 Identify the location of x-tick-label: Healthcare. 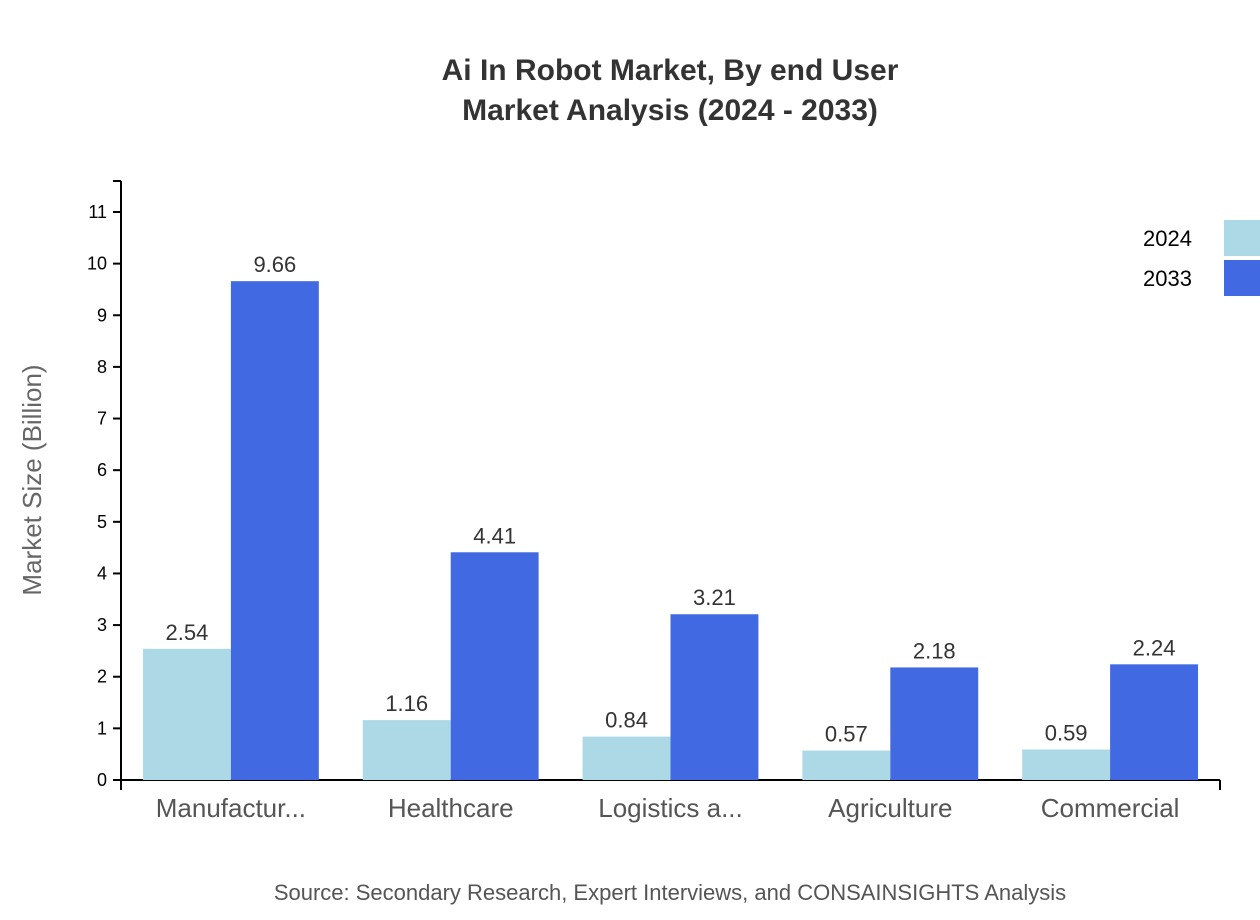
(451, 808).